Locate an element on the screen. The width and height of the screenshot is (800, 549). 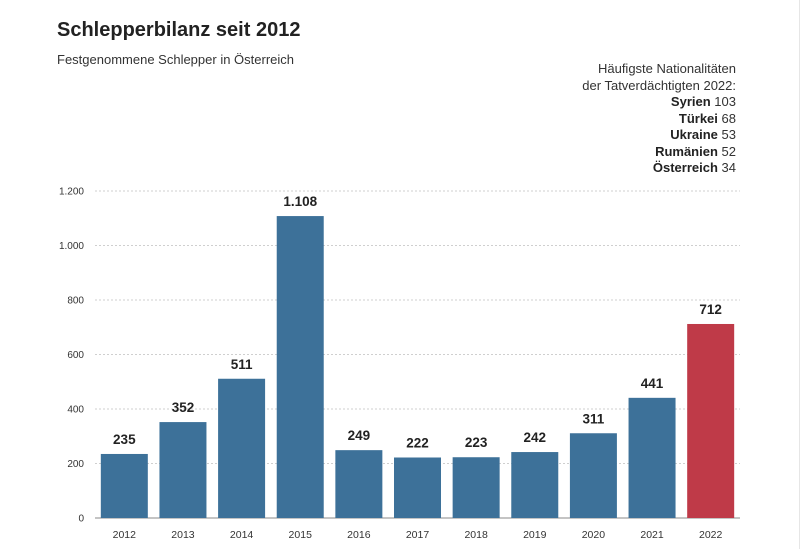
x-tick-label: 2012 is located at coordinates (125, 535).